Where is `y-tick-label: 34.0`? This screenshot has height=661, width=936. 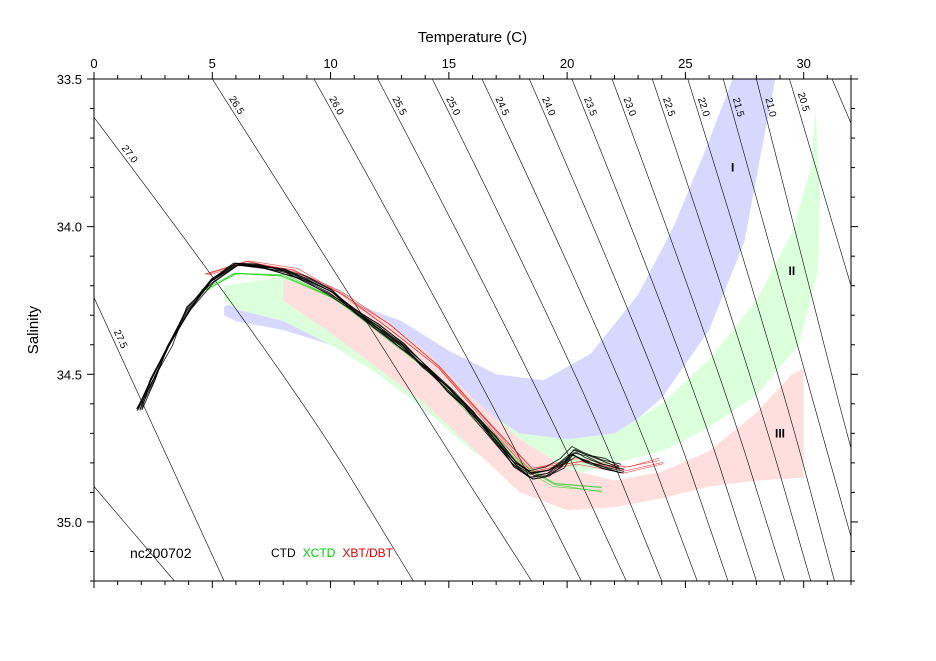
y-tick-label: 34.0 is located at coordinates (69, 227).